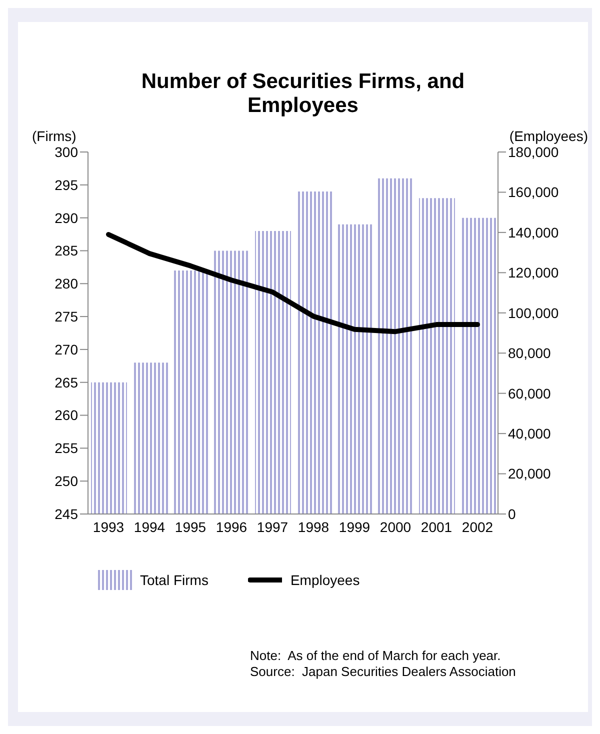  Describe the element at coordinates (66, 184) in the screenshot. I see `y-tick-label: 295` at that location.